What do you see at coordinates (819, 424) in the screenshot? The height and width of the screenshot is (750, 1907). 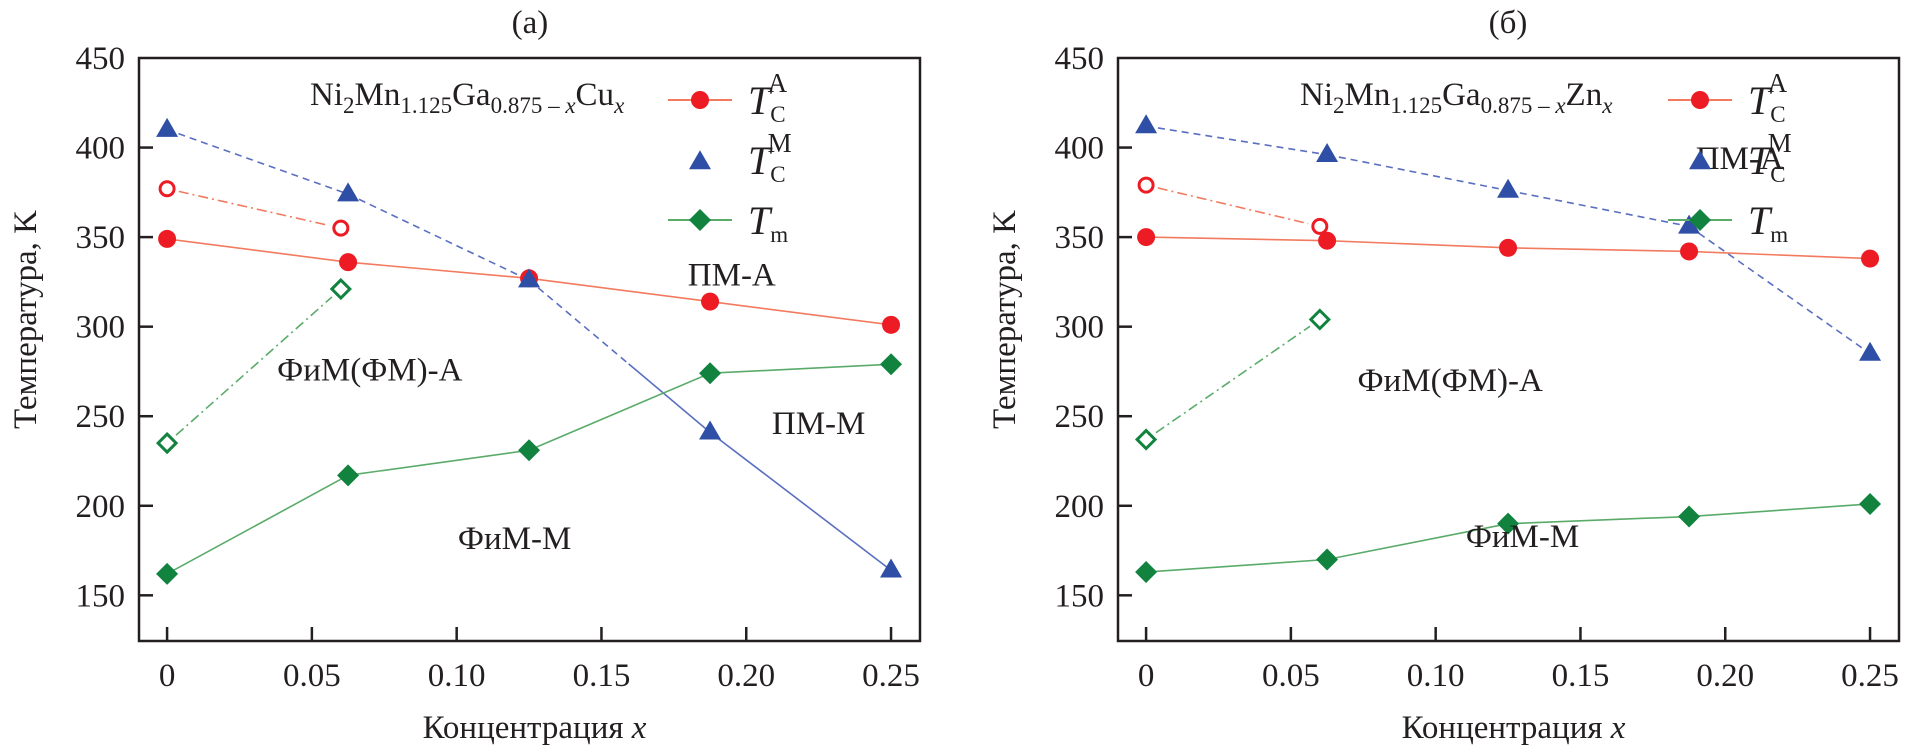 I see `region-label: ПМ-М` at bounding box center [819, 424].